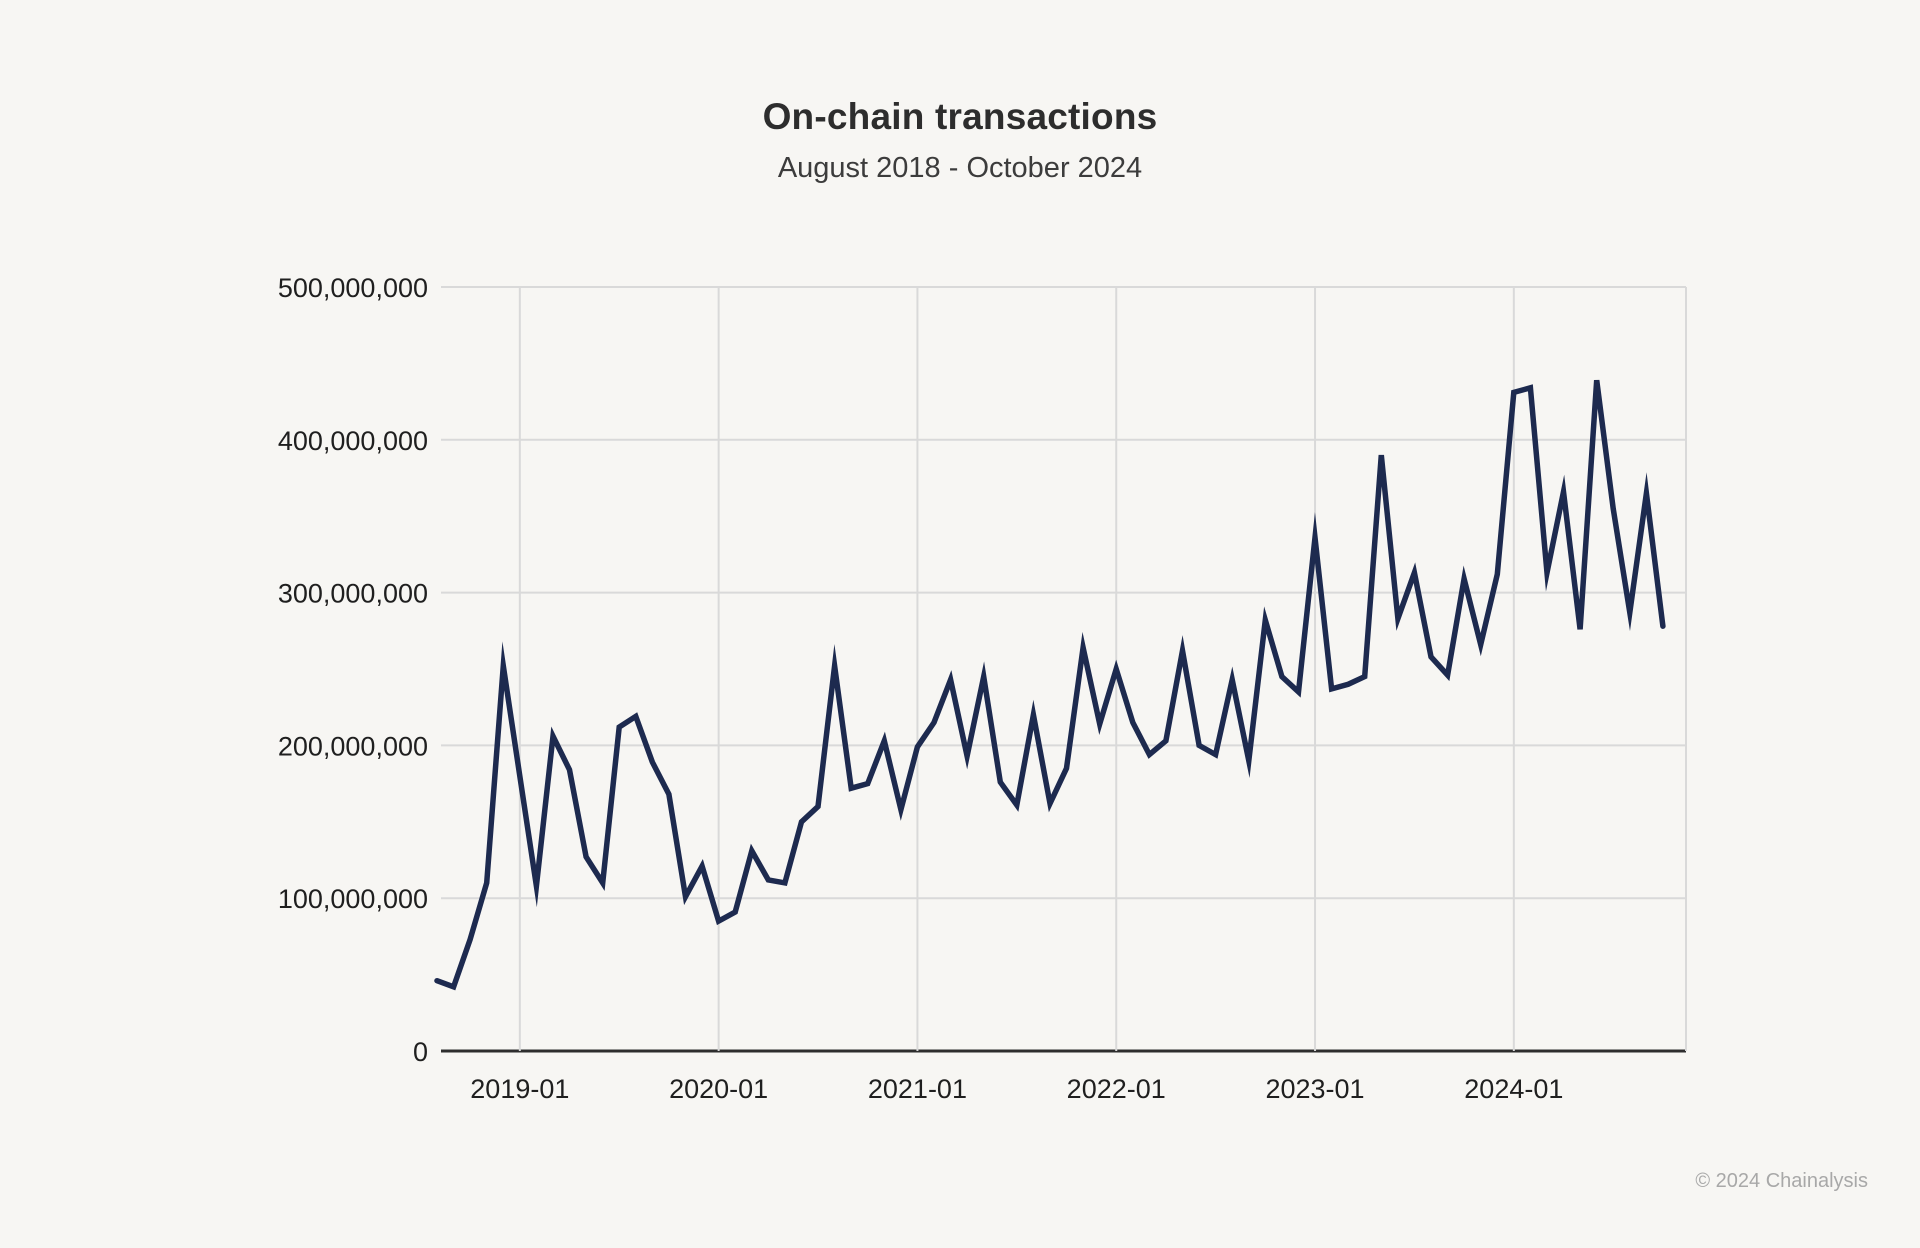 The width and height of the screenshot is (1920, 1248). What do you see at coordinates (960, 116) in the screenshot?
I see `chart-title: On-chain transactions` at bounding box center [960, 116].